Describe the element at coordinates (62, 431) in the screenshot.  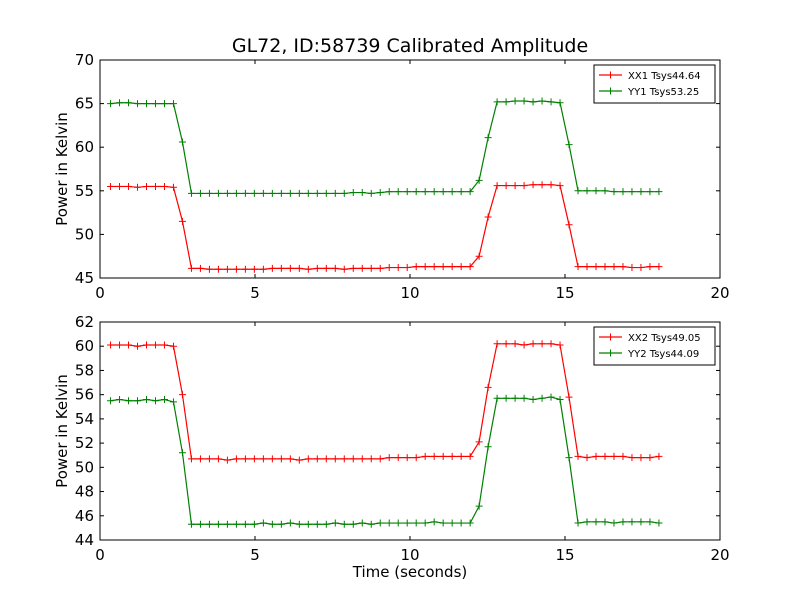
I see `chart-2-y-axis-label: Power in Kelvin` at that location.